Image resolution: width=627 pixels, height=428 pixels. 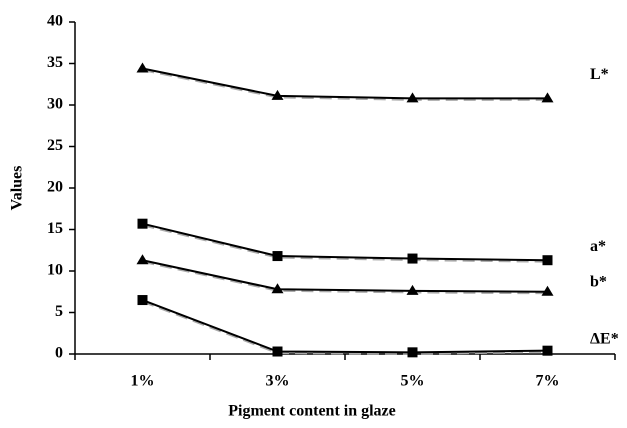 What do you see at coordinates (55, 145) in the screenshot?
I see `y-tick-label: 25` at bounding box center [55, 145].